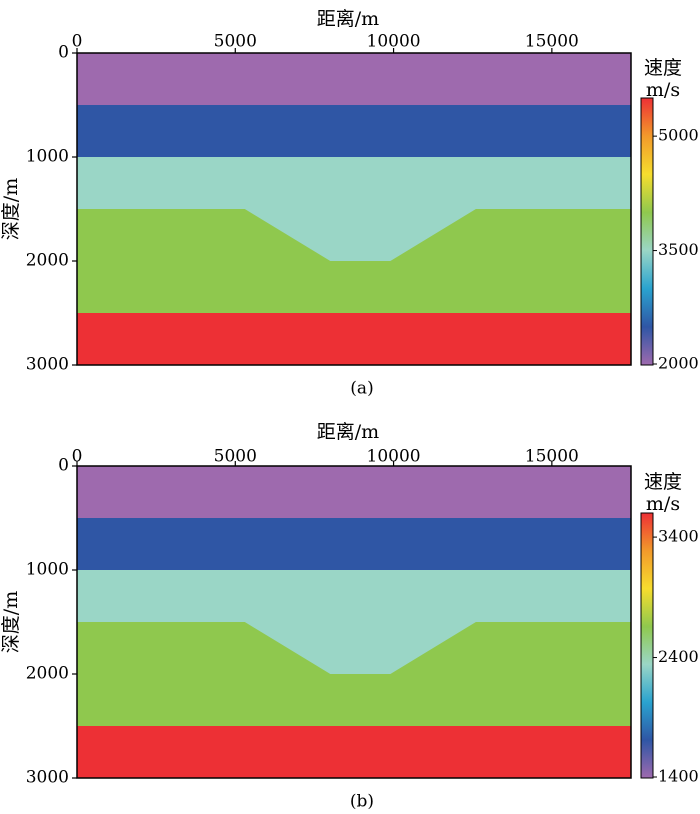 This screenshot has width=700, height=814. Describe the element at coordinates (678, 656) in the screenshot. I see `colorbar-tick-label: 2400` at that location.